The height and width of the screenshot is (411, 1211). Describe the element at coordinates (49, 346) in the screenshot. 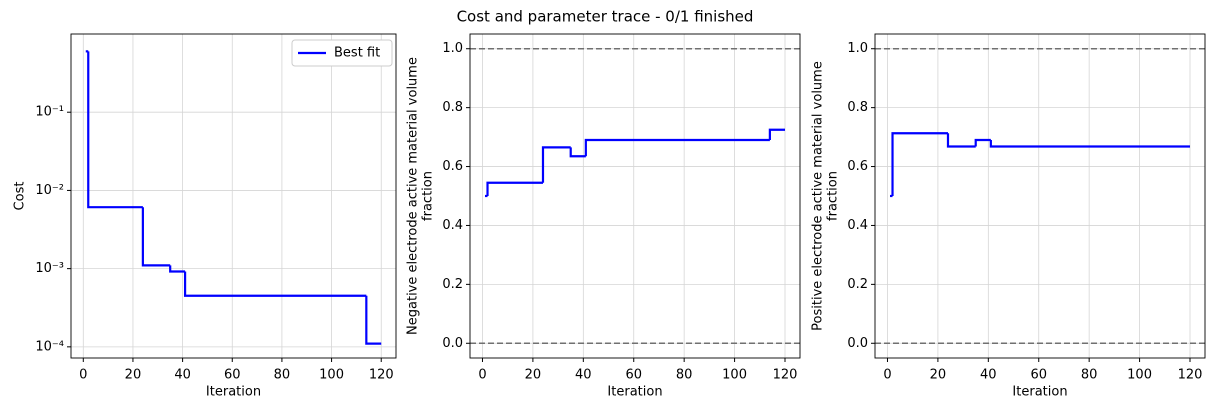

I see `y-tick-label: 10⁻⁴` at that location.